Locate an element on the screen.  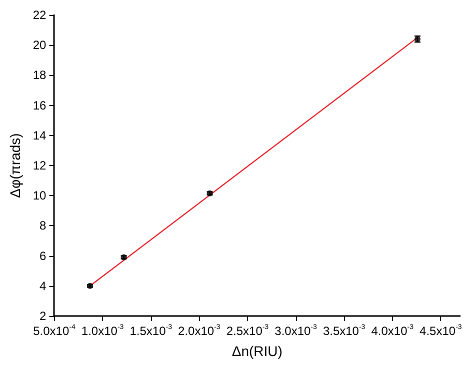
y-tick-label: 4 is located at coordinates (43, 285).